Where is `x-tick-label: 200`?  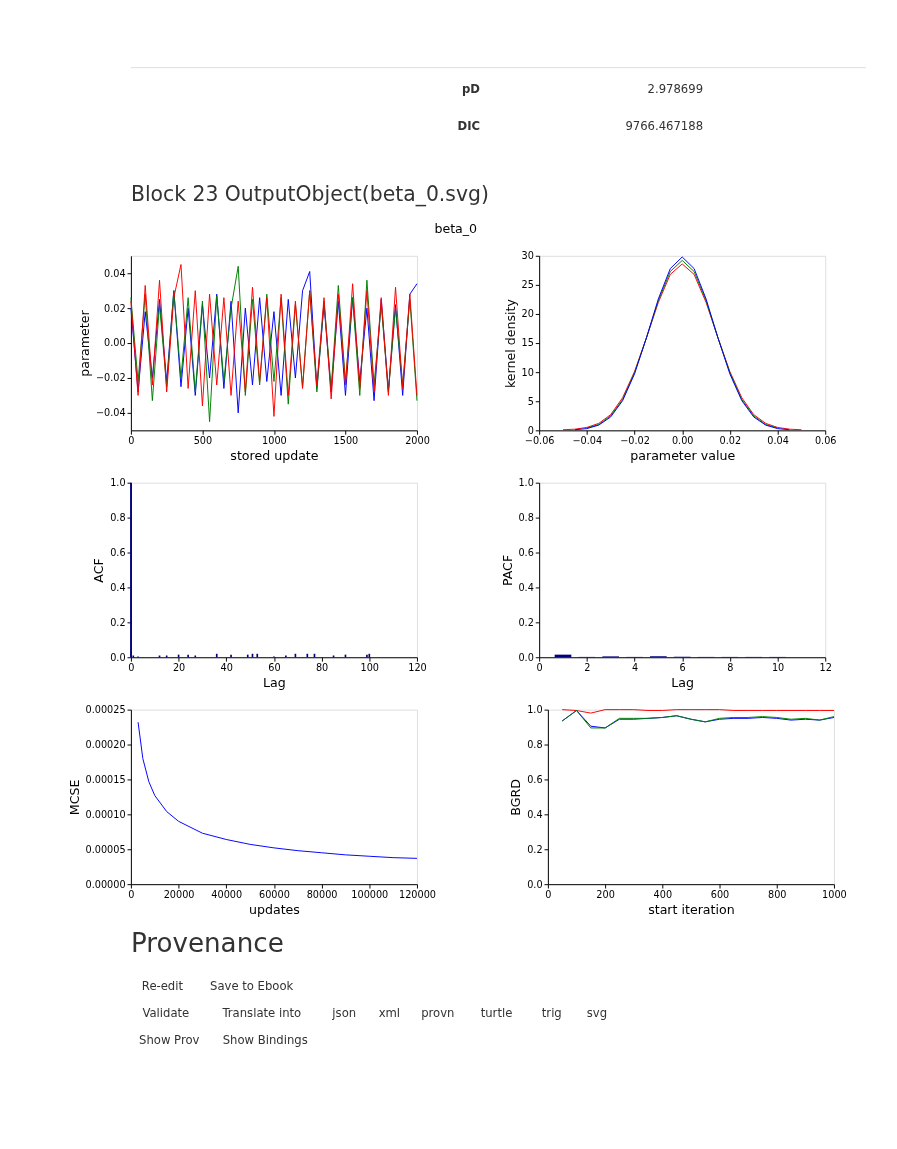 x-tick-label: 200 is located at coordinates (605, 895).